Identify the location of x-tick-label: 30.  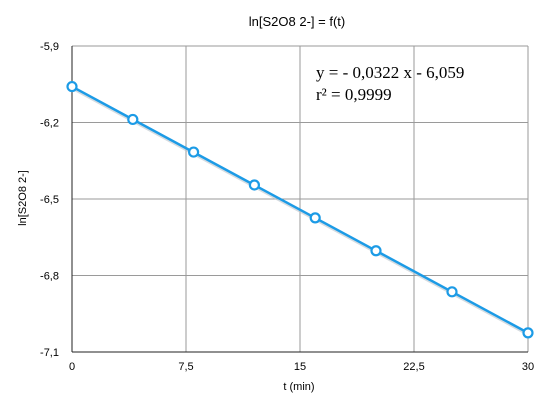
(528, 367).